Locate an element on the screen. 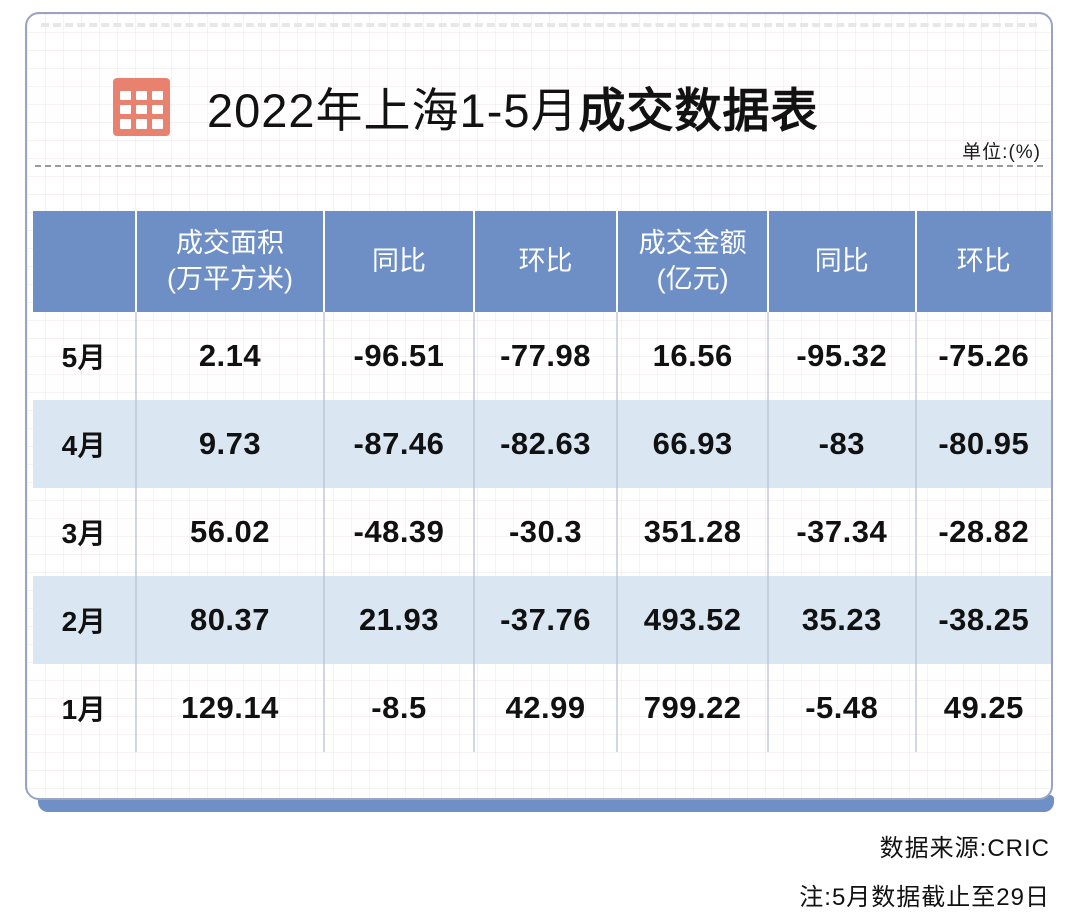 This screenshot has width=1080, height=919. header-label: 成交金额 is located at coordinates (692, 243).